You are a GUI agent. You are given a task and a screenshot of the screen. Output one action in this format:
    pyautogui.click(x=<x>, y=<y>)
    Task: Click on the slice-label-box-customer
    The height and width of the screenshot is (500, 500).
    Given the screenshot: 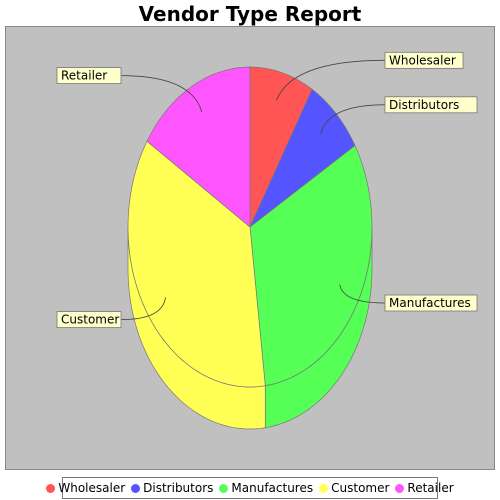 What is the action you would take?
    pyautogui.click(x=89, y=319)
    